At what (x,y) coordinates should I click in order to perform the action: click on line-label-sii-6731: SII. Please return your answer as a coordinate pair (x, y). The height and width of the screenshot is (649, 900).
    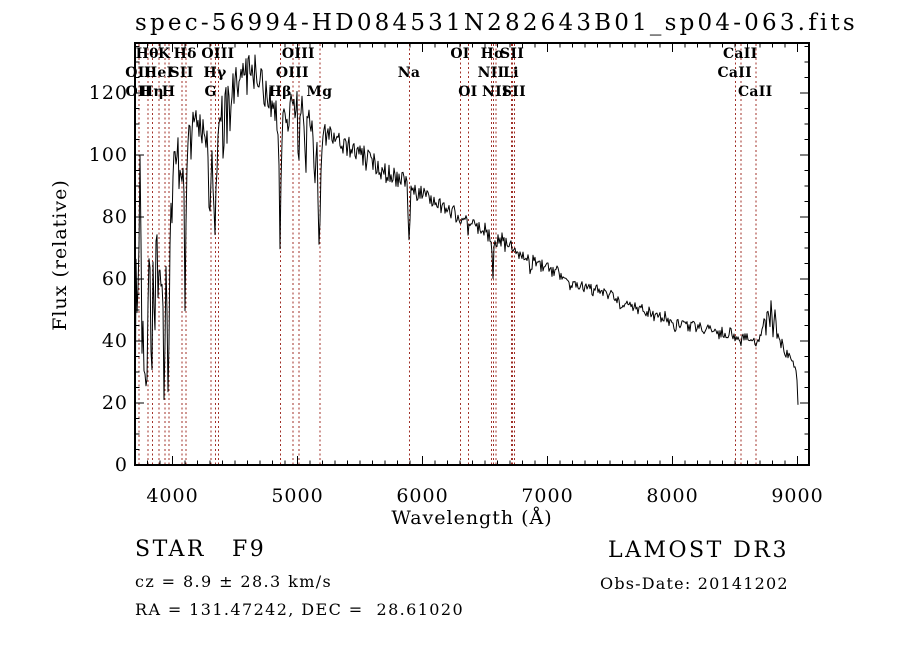
    Looking at the image, I should click on (513, 92).